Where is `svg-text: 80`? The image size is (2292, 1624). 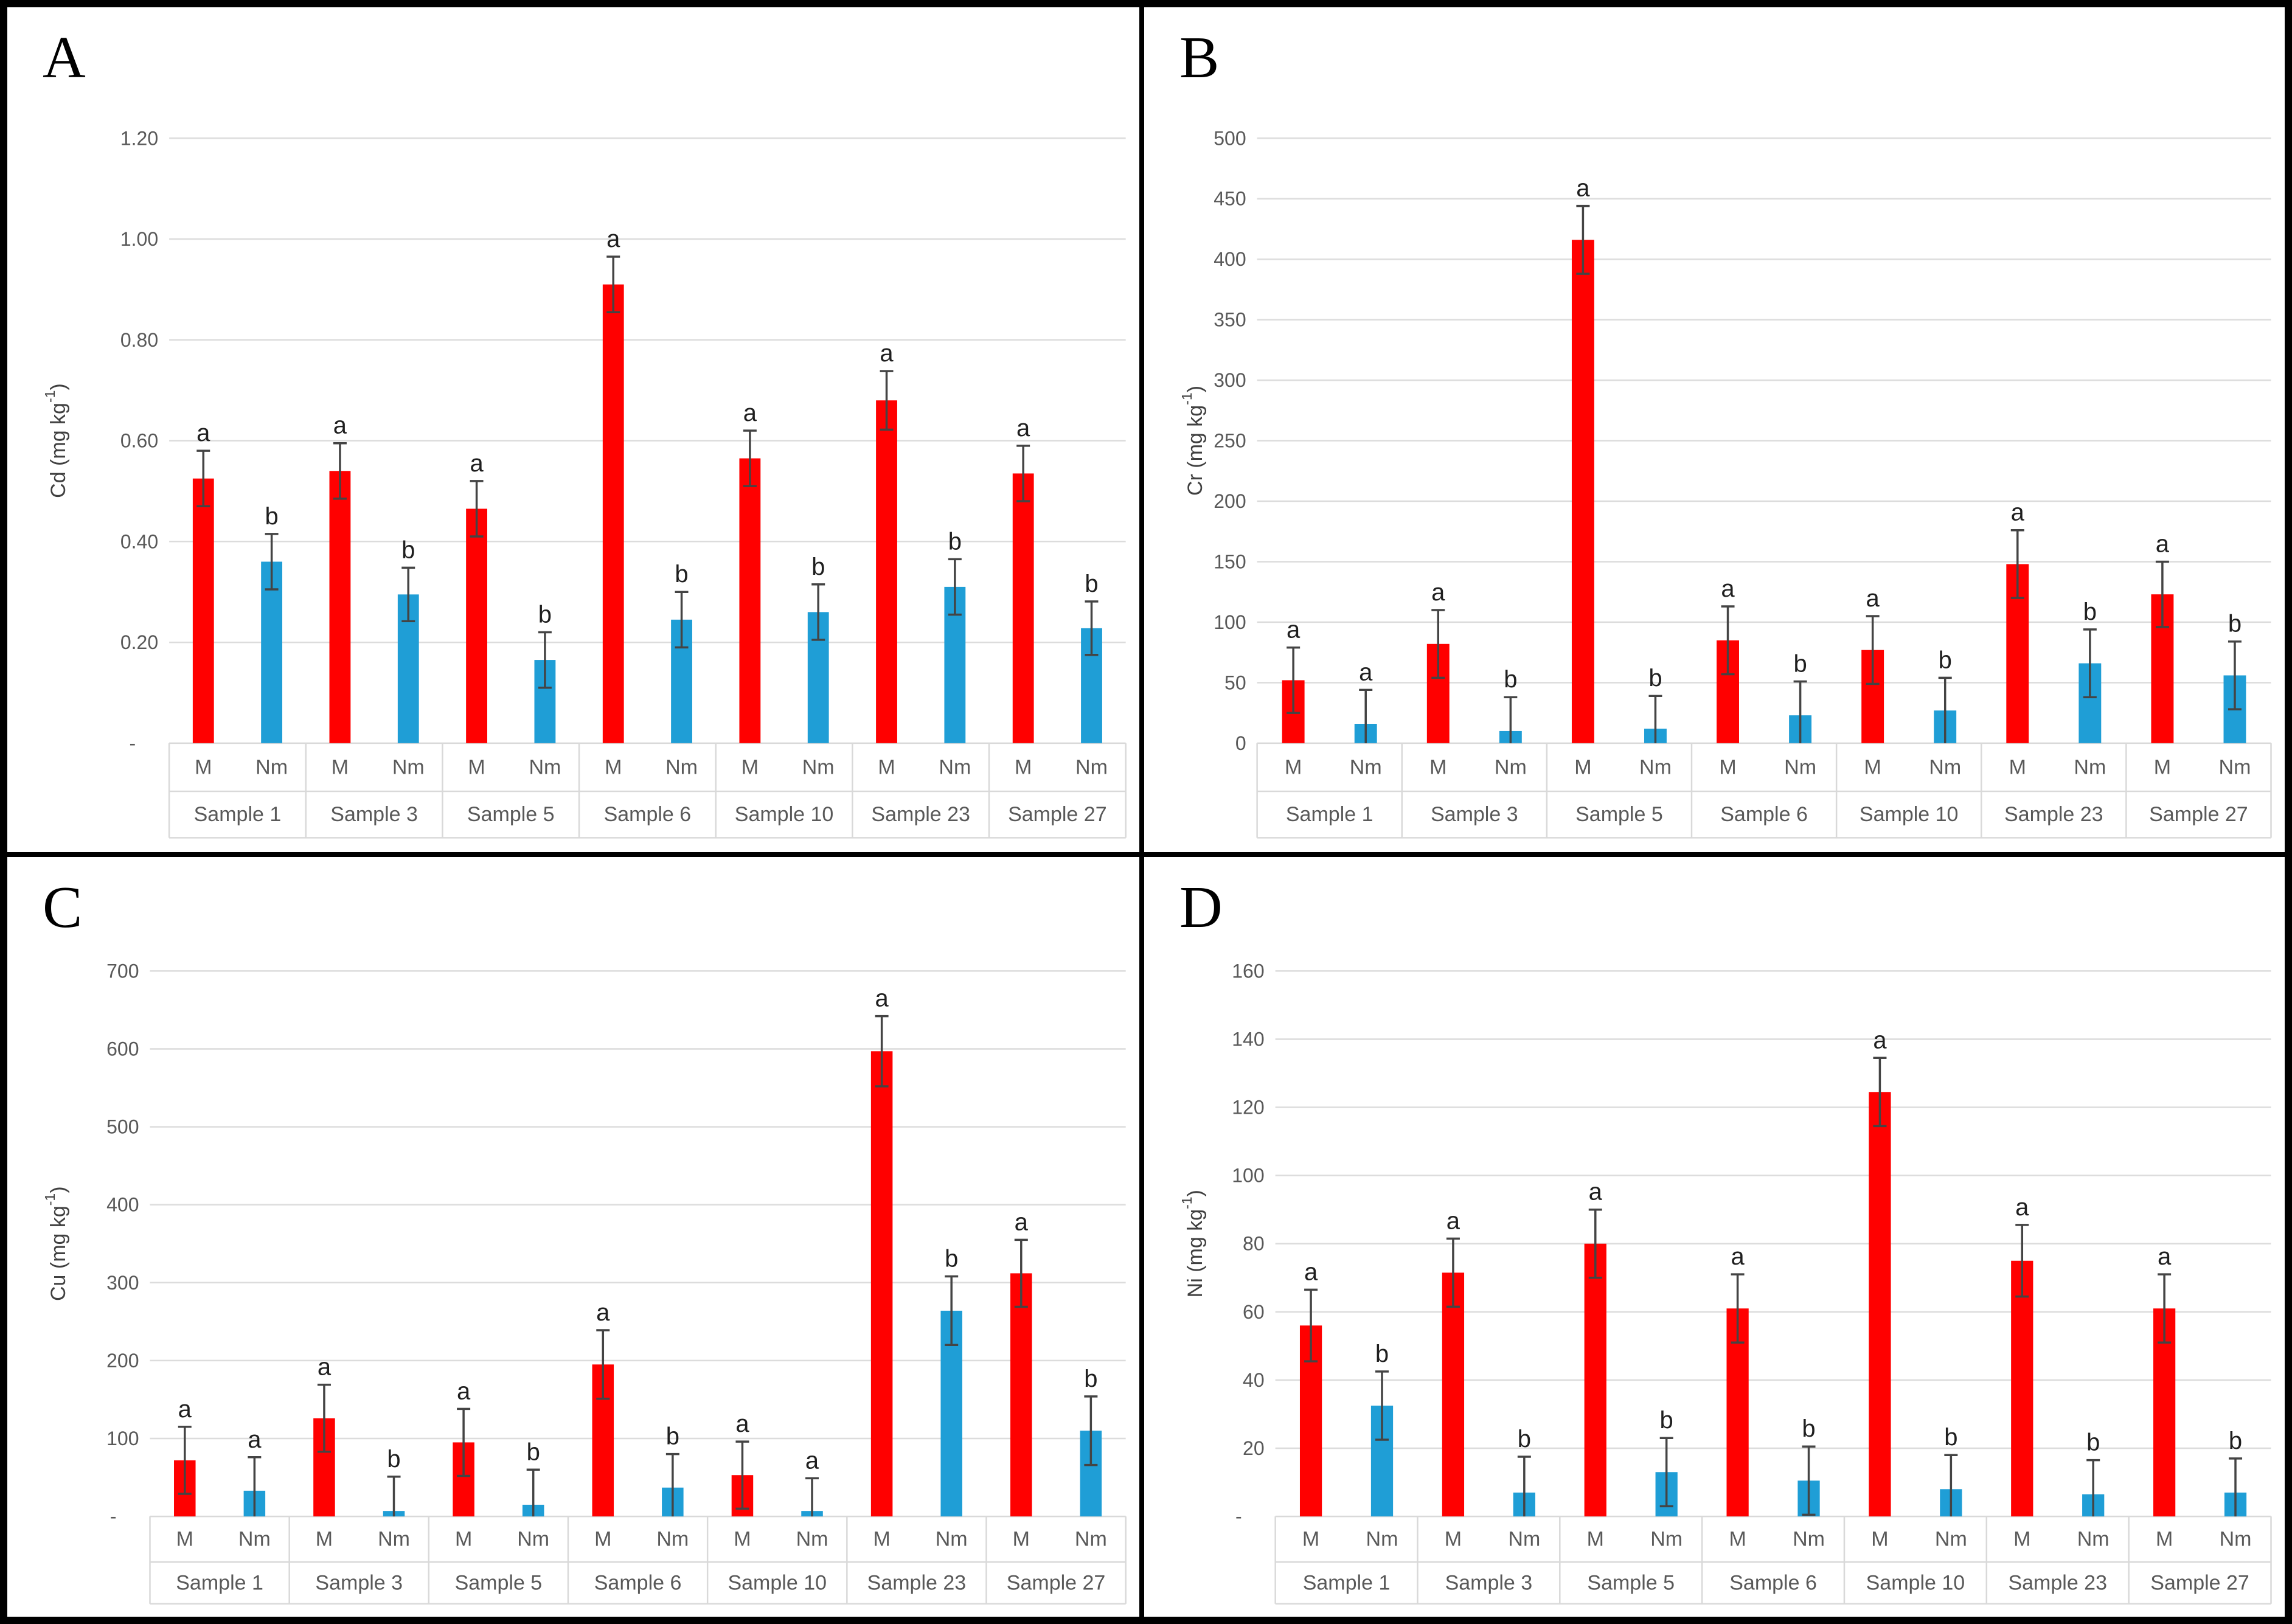
svg-text: 80 is located at coordinates (1254, 1244).